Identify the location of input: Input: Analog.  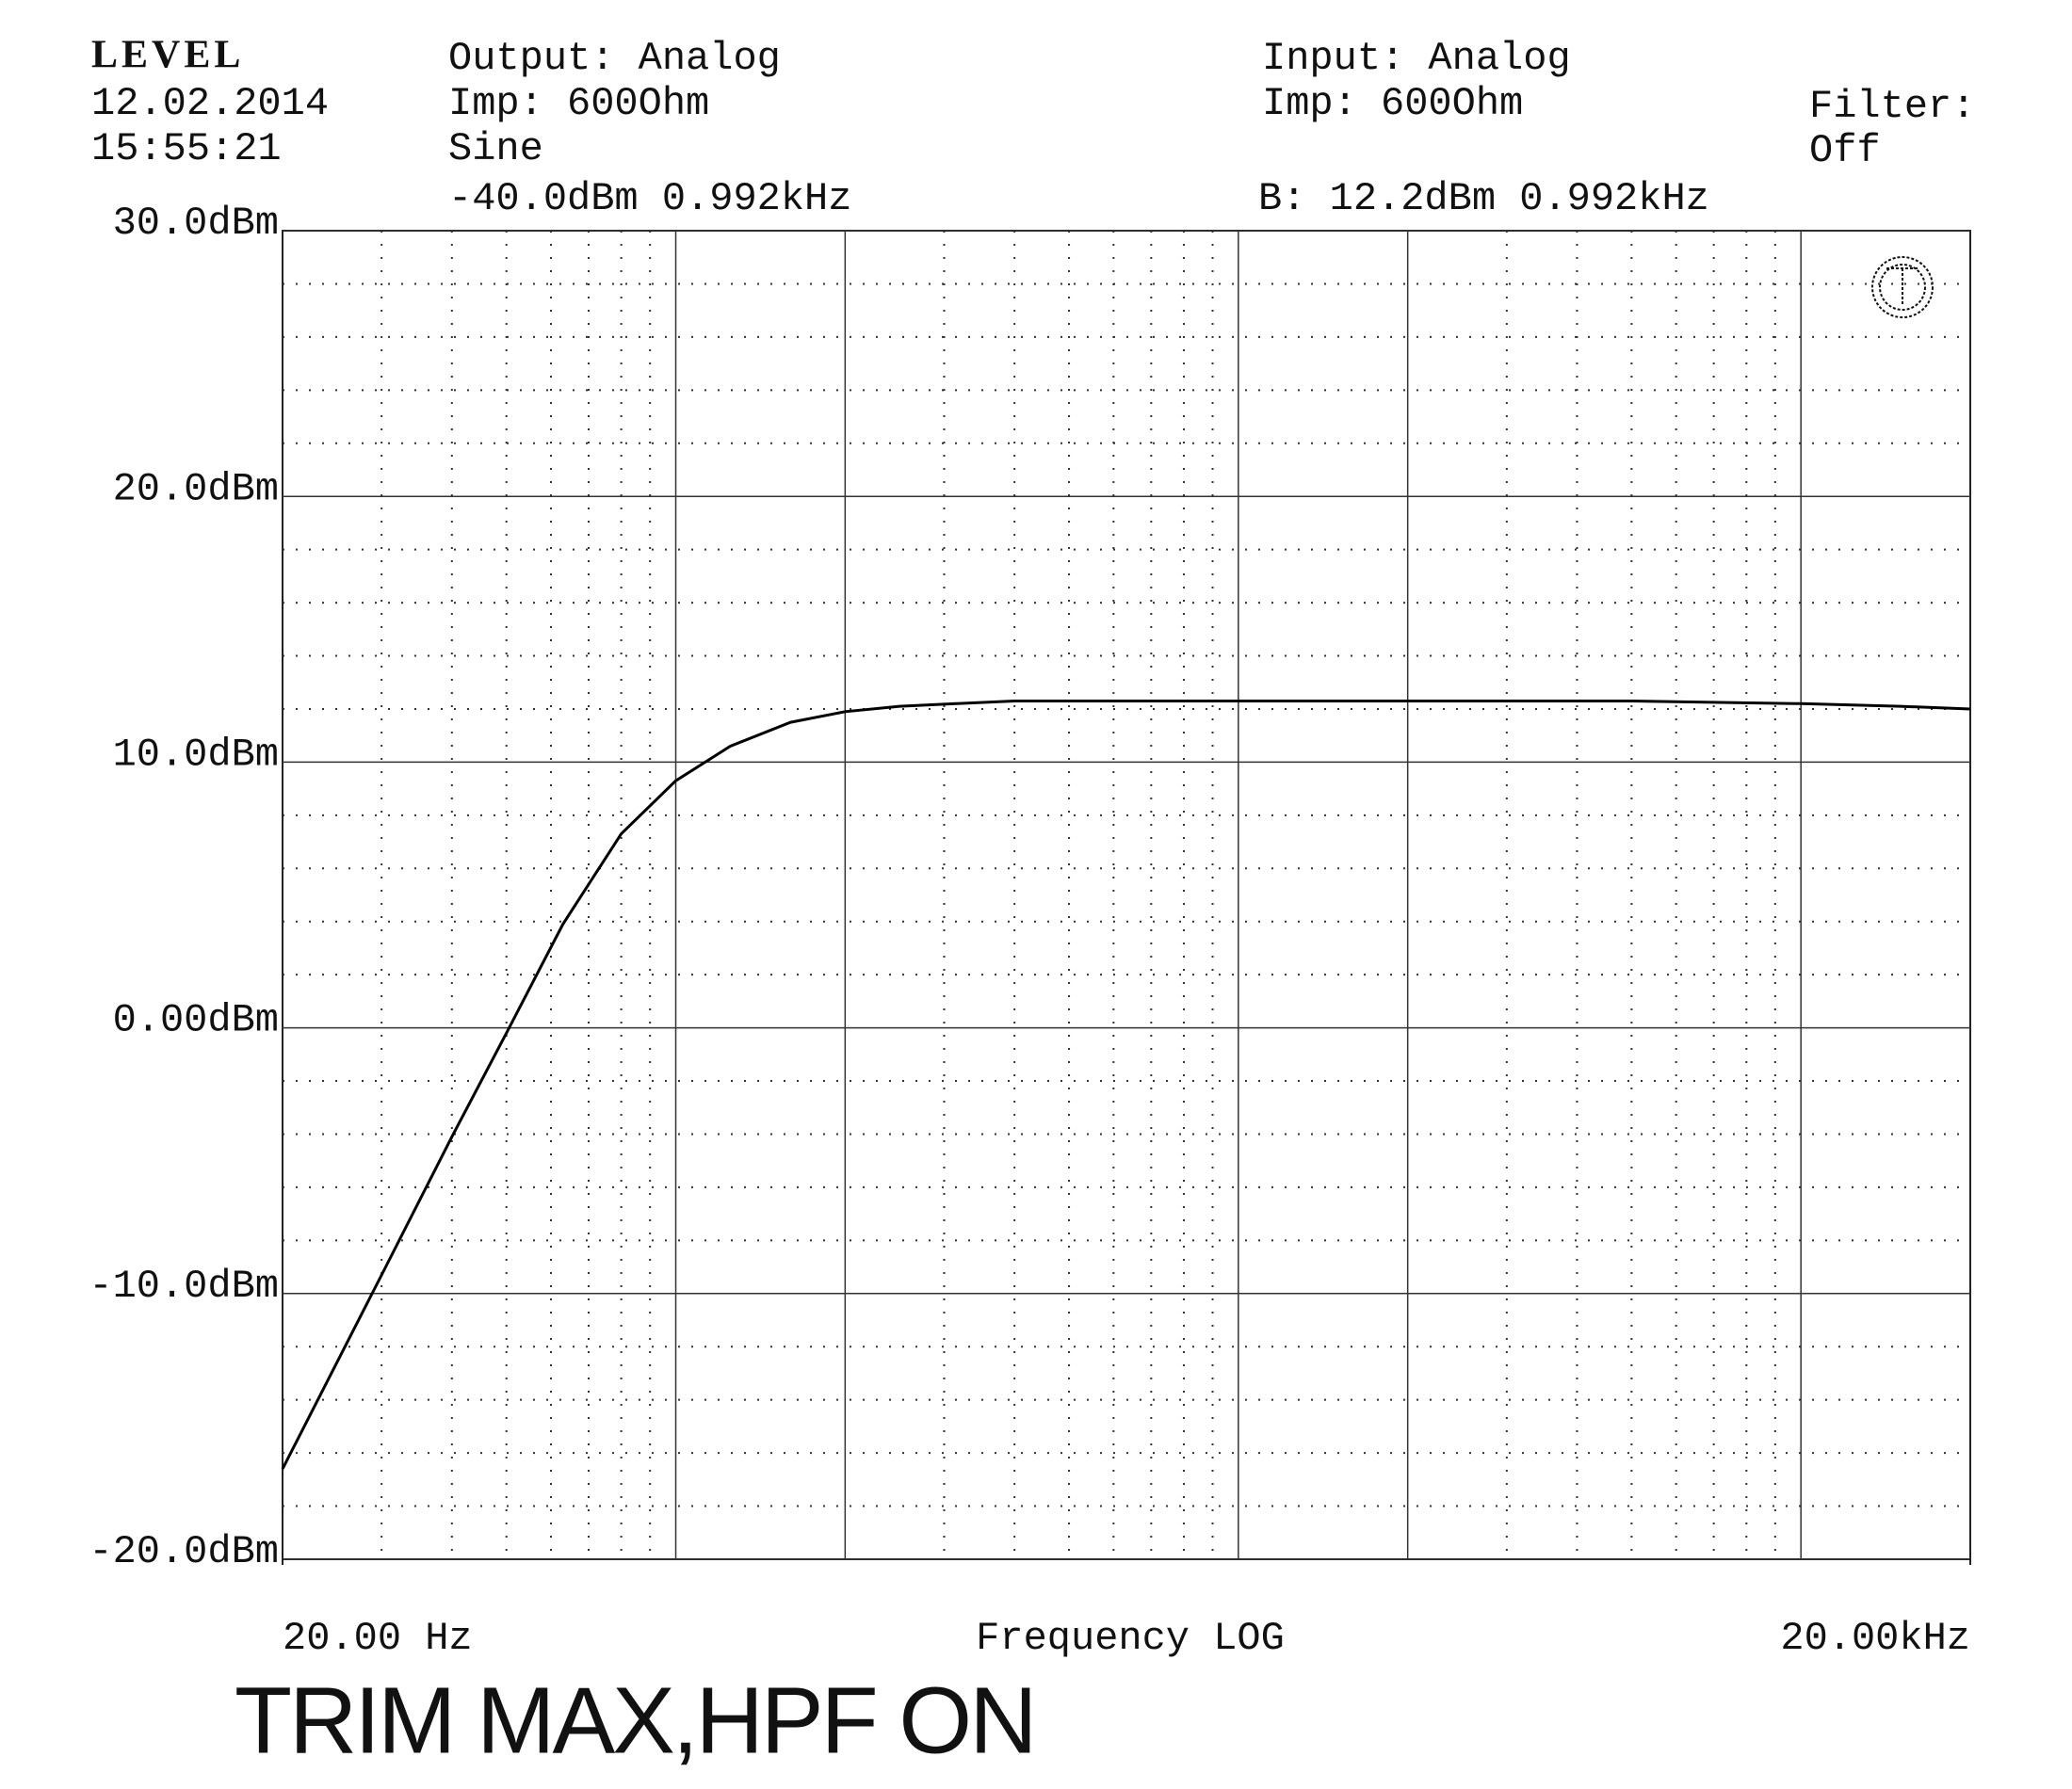
(1416, 58).